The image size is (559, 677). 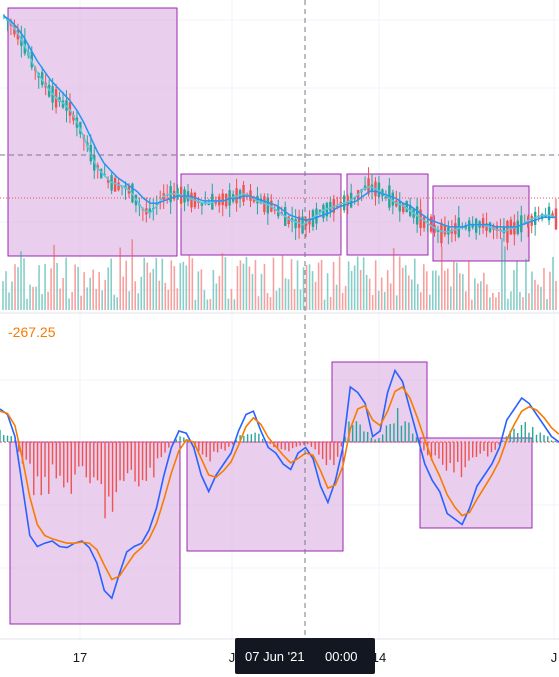 What do you see at coordinates (279, 656) in the screenshot?
I see `time-axis: 17 J 14 J 07 Jun '21 00:00` at bounding box center [279, 656].